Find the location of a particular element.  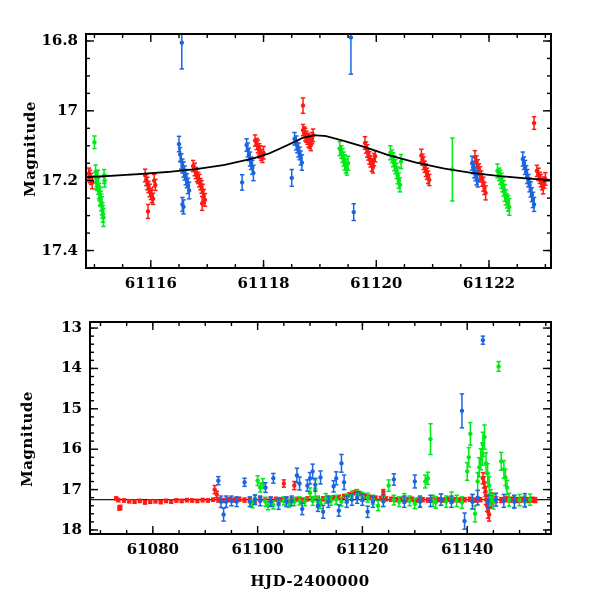

ytick-label: 17.4 is located at coordinates (59, 249).